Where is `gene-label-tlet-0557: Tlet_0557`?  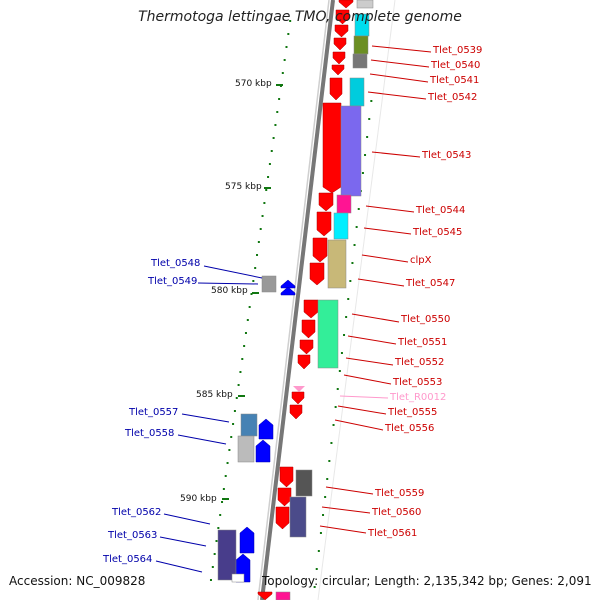
gene-label-tlet-0557: Tlet_0557 is located at coordinates (154, 412).